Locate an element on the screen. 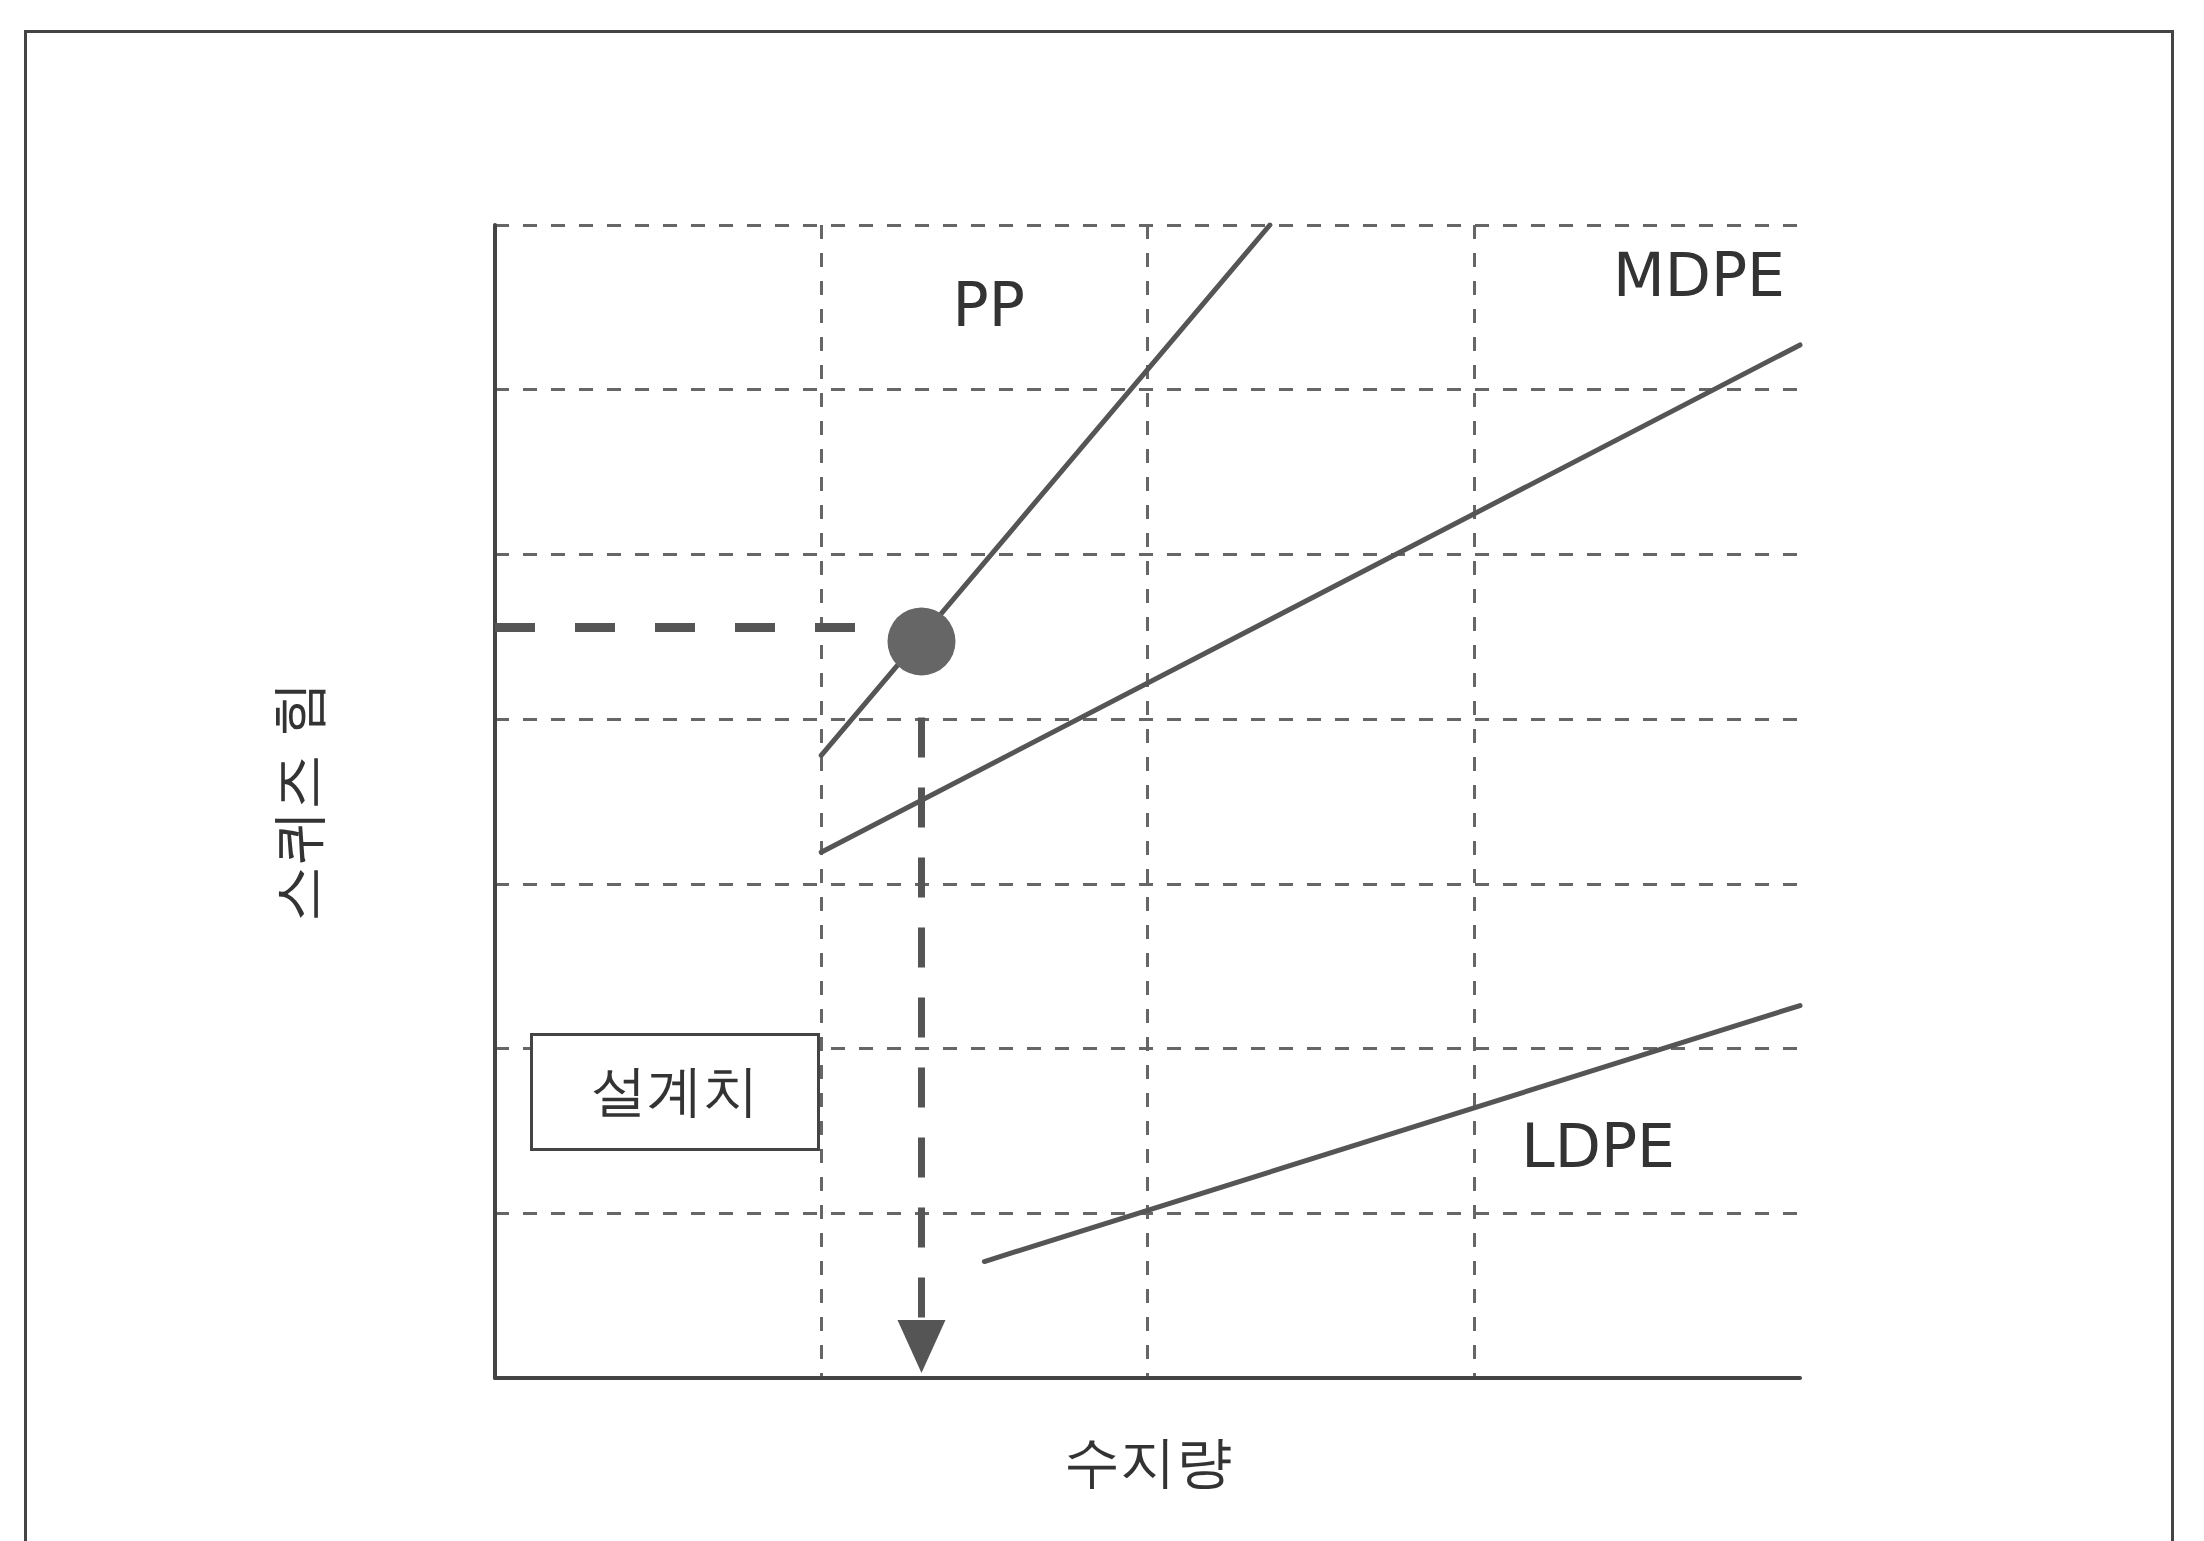 This screenshot has height=1541, width=2204. series-label: MDPE is located at coordinates (1698, 274).